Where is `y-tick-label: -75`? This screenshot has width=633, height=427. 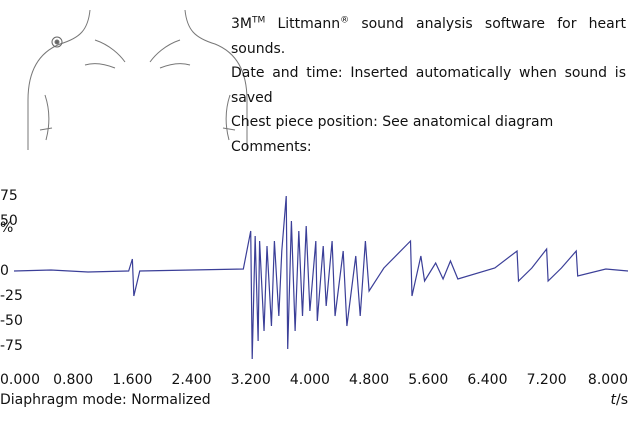 y-tick-label: -75 is located at coordinates (11, 346).